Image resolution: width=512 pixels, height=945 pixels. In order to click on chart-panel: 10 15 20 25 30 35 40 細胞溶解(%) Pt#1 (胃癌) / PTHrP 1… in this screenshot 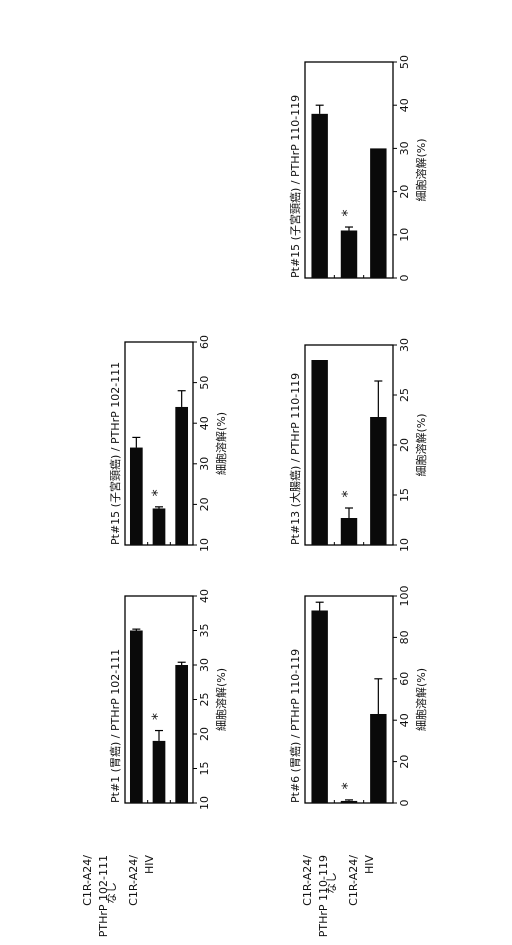, I will do `click(168, 699)`.